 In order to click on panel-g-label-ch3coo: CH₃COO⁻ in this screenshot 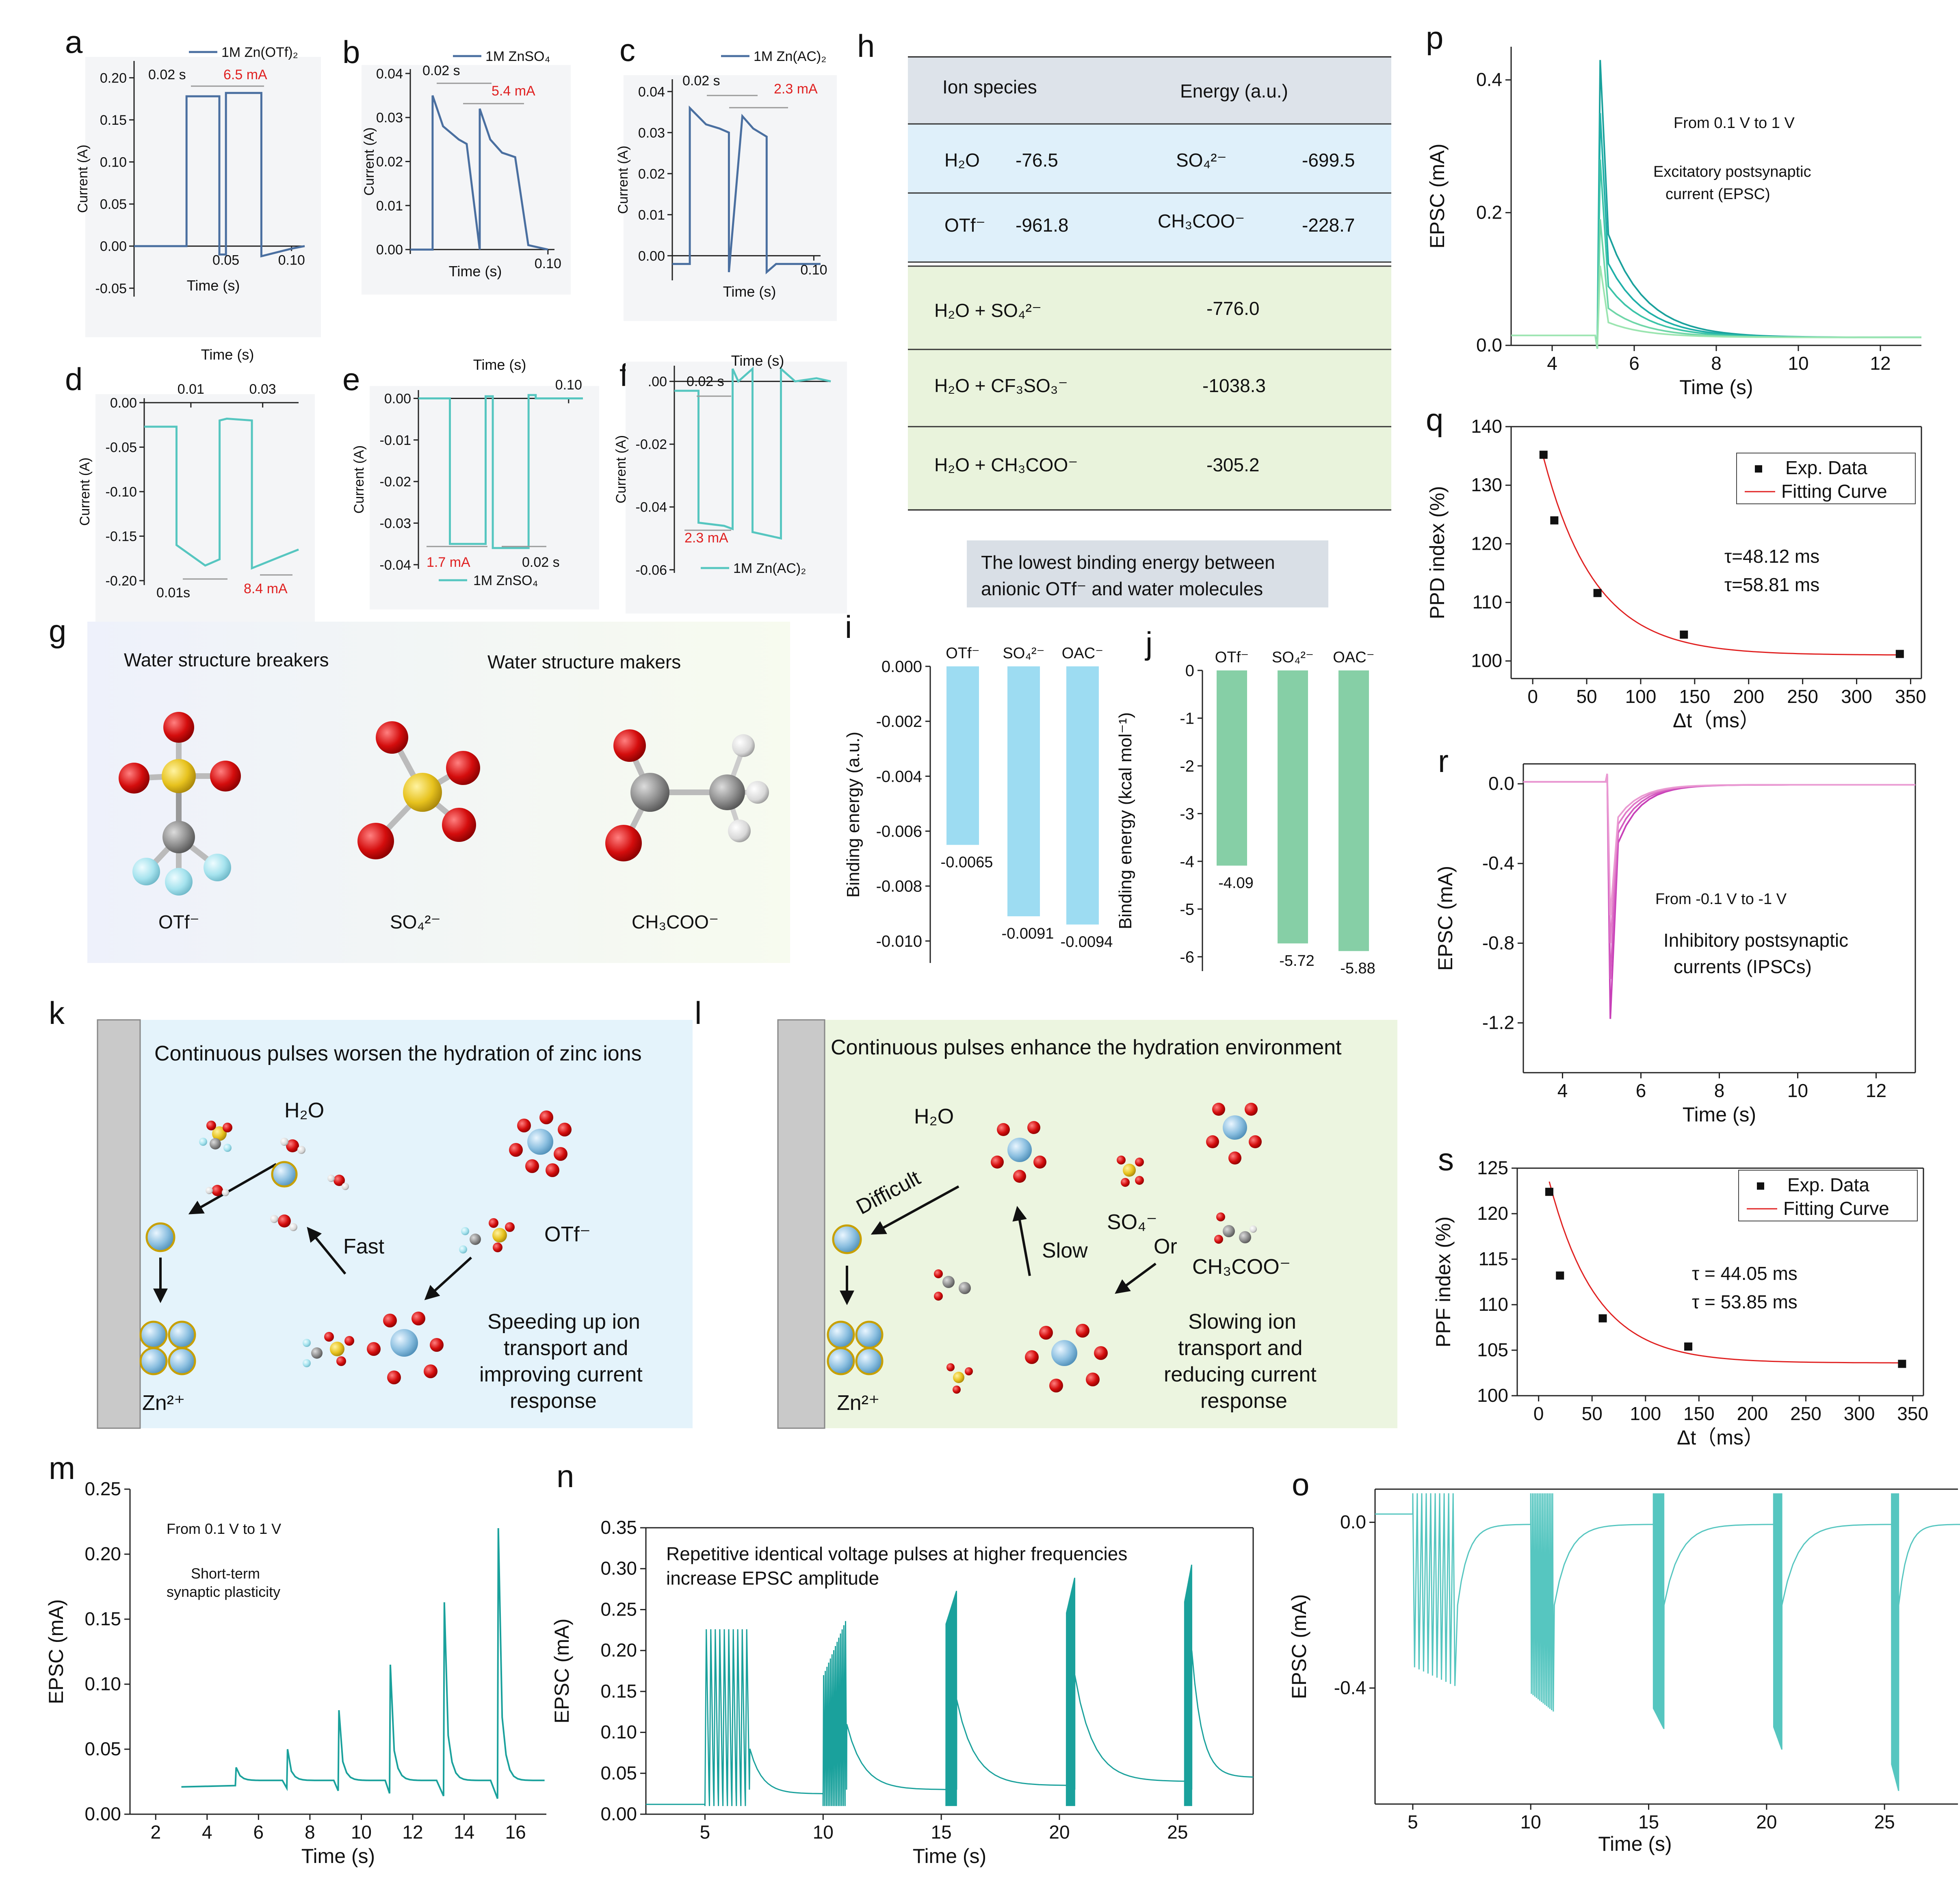, I will do `click(675, 922)`.